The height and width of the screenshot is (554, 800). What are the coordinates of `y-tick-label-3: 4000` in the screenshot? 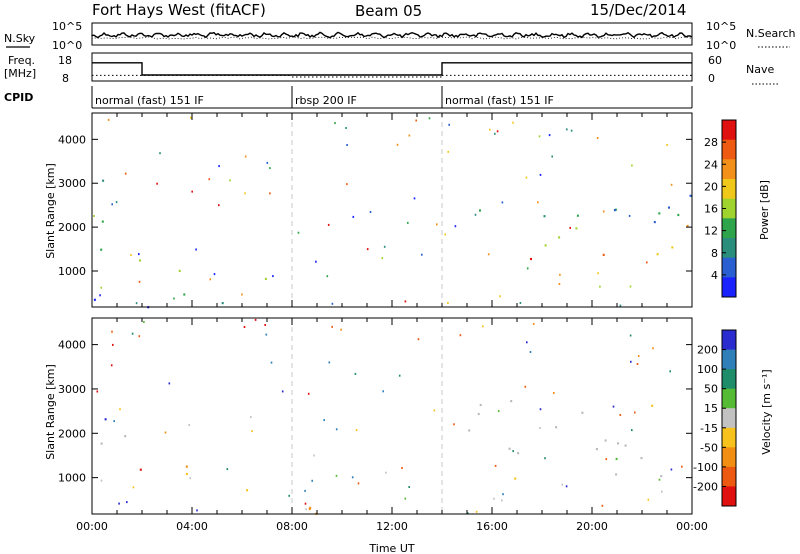 It's located at (72, 345).